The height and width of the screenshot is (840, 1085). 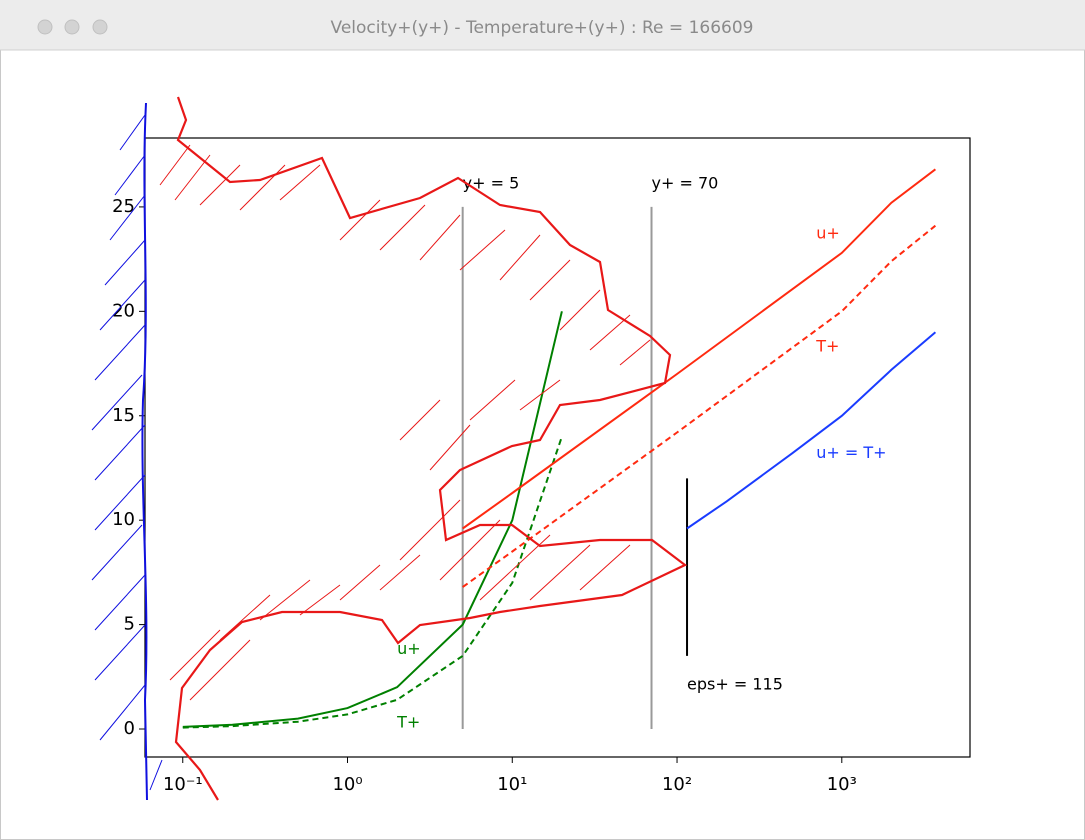 I want to click on close-button, so click(x=45, y=27).